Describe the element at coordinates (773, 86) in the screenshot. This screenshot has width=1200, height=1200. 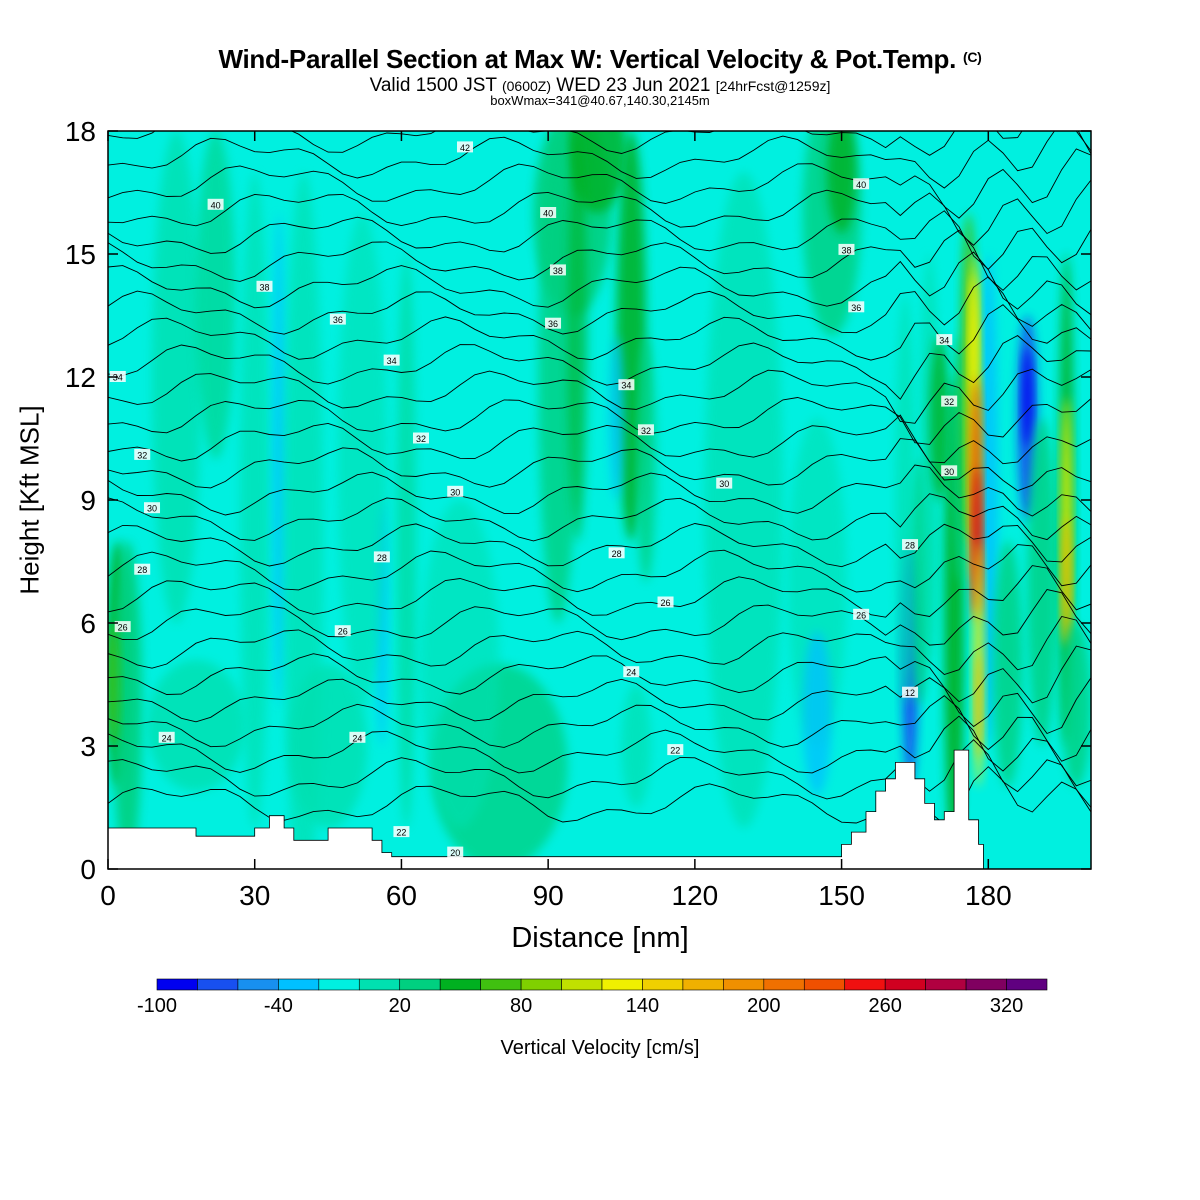
I see `forecast-info: [24hrFcst@1259z]` at that location.